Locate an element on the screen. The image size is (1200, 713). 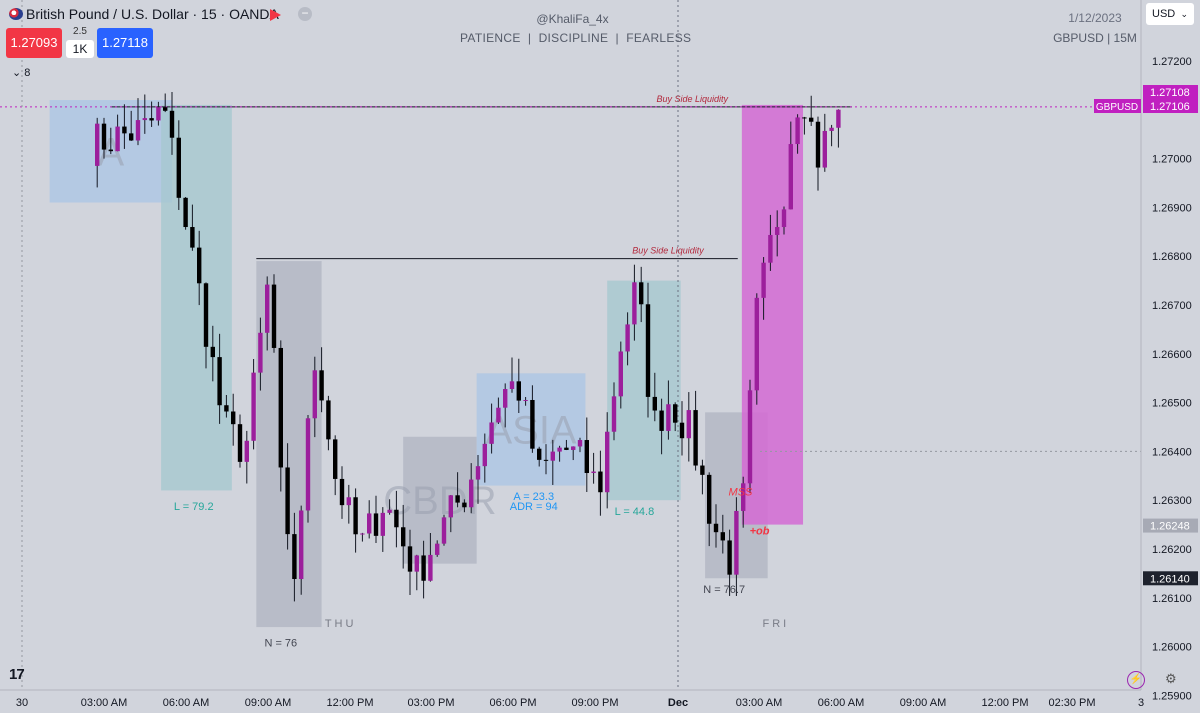
price-tick-label: 1.26000 is located at coordinates (1172, 648).